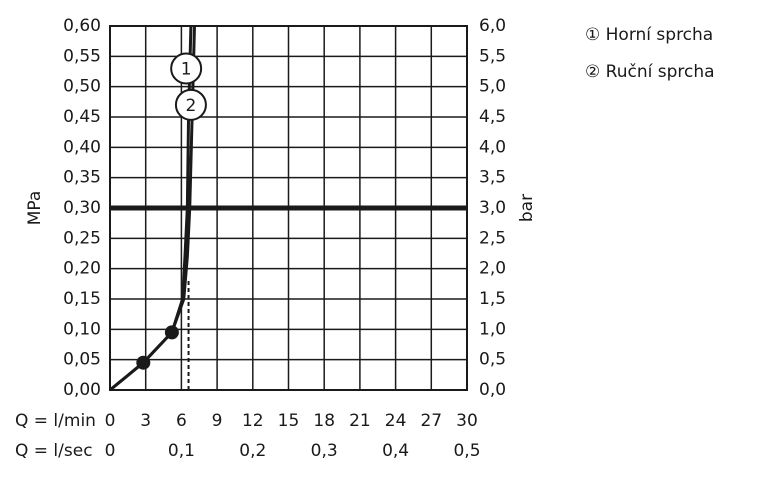 This screenshot has height=492, width=780. I want to click on x-tick-label: 27, so click(431, 421).